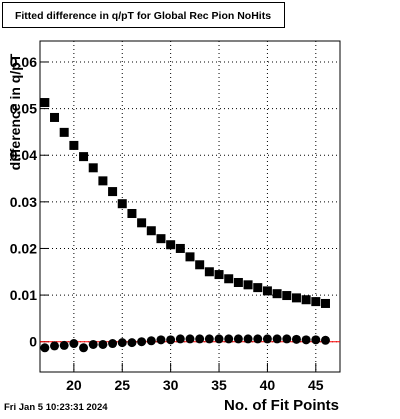 The width and height of the screenshot is (400, 419). I want to click on x-axis-label: No. of Fit Points, so click(281, 405).